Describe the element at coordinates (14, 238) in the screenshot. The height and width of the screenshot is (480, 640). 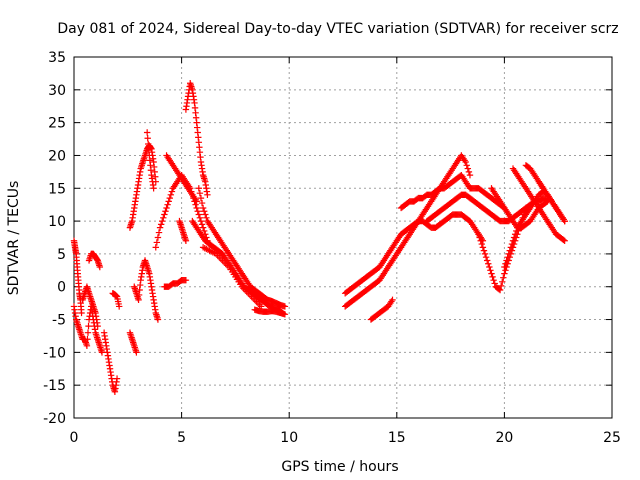
I see `y-axis-label: SDTVAR / TECUs` at that location.